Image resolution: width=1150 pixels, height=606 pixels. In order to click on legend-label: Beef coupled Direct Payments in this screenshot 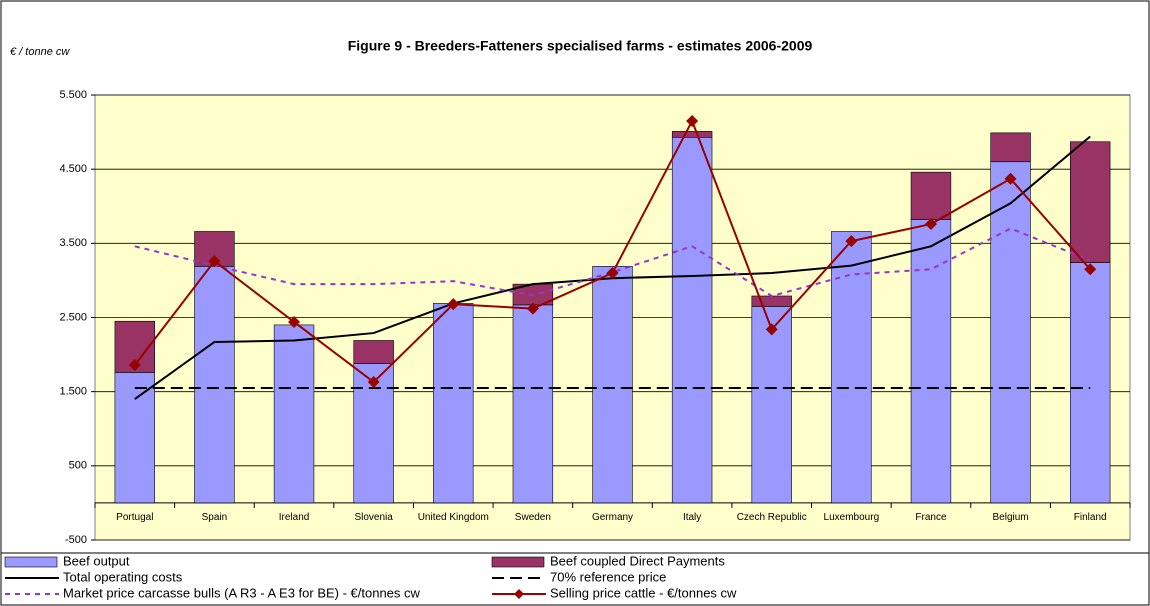, I will do `click(637, 560)`.